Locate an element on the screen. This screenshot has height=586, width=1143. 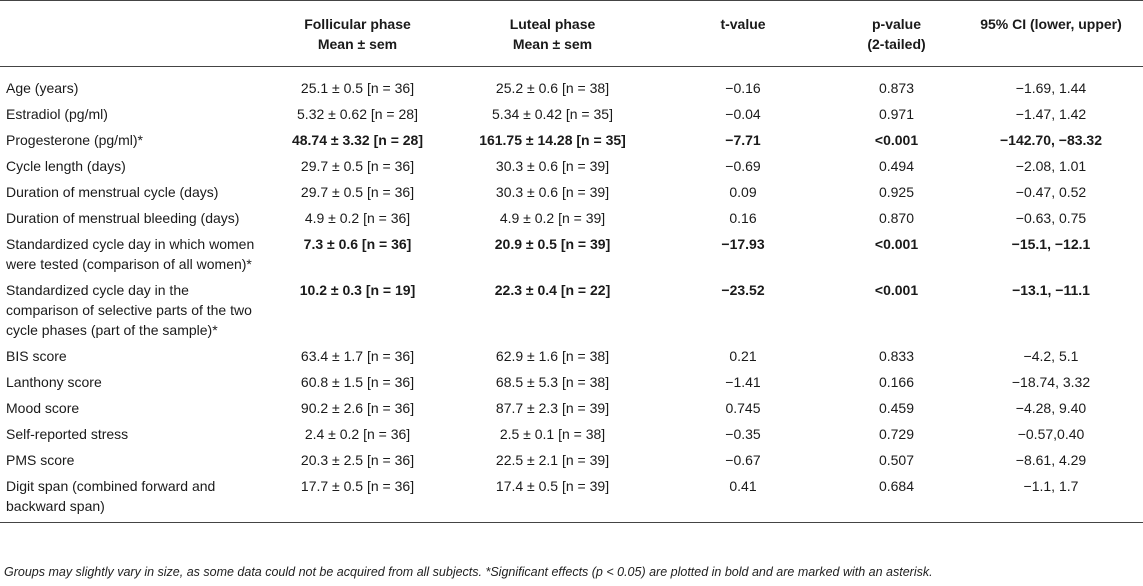
p-value: 0.494 is located at coordinates (896, 166).